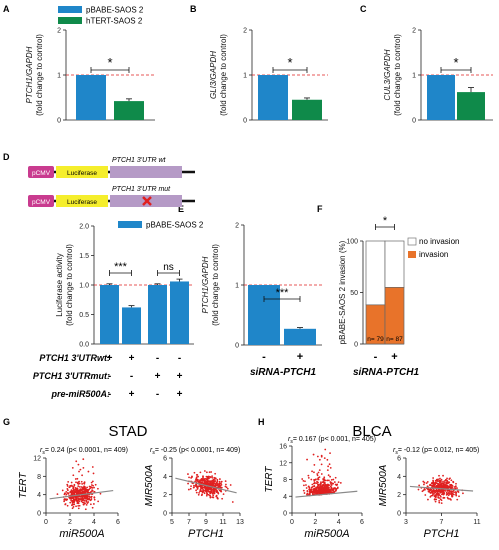 Image resolution: width=499 pixels, height=550 pixels. Describe the element at coordinates (392, 75) in the screenshot. I see `y-axis-label: CUL3/GAPDH(fold change to control)` at that location.